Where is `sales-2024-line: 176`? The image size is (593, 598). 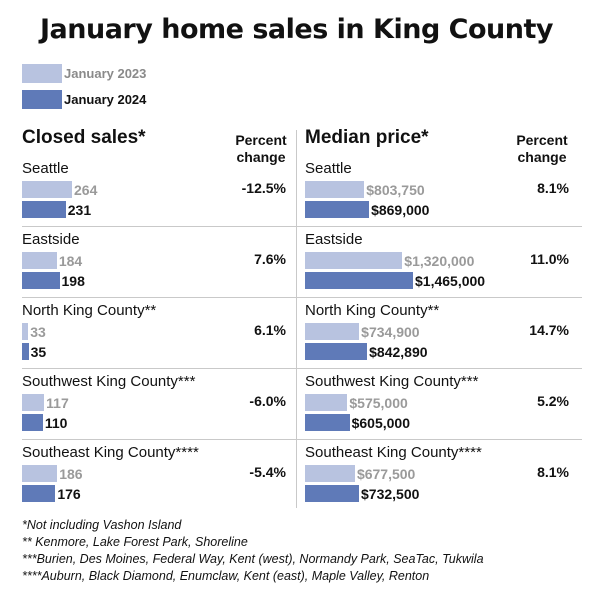 sales-2024-line: 176 is located at coordinates (51, 493).